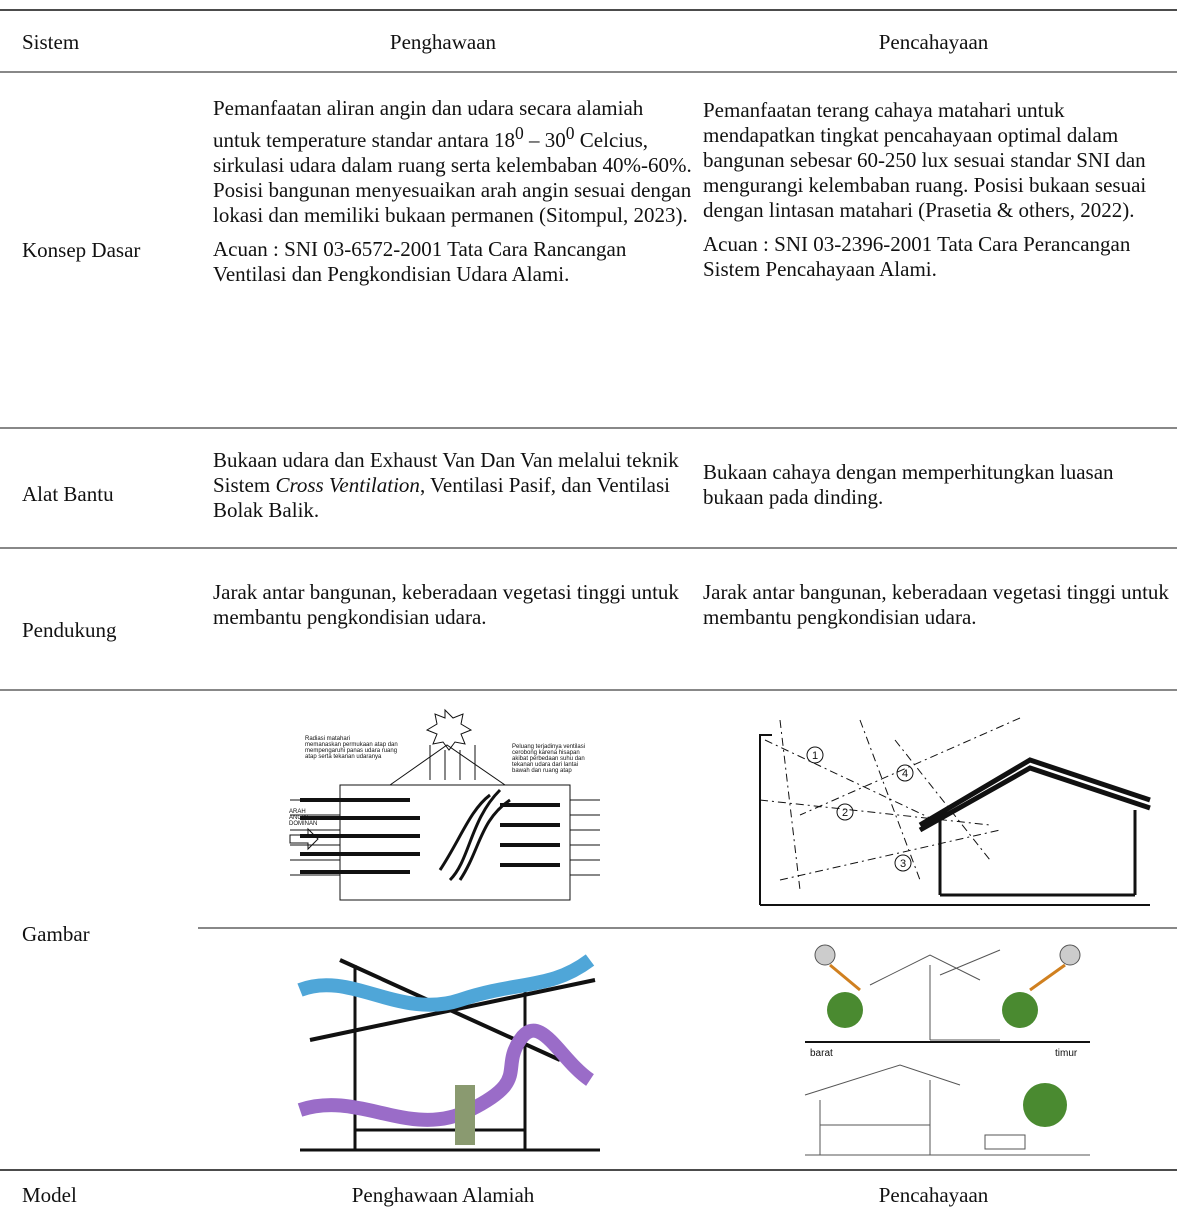 The image size is (1177, 1214). Describe the element at coordinates (351, 751) in the screenshot. I see `image-label: mempengaruhi panas udara ruang` at that location.